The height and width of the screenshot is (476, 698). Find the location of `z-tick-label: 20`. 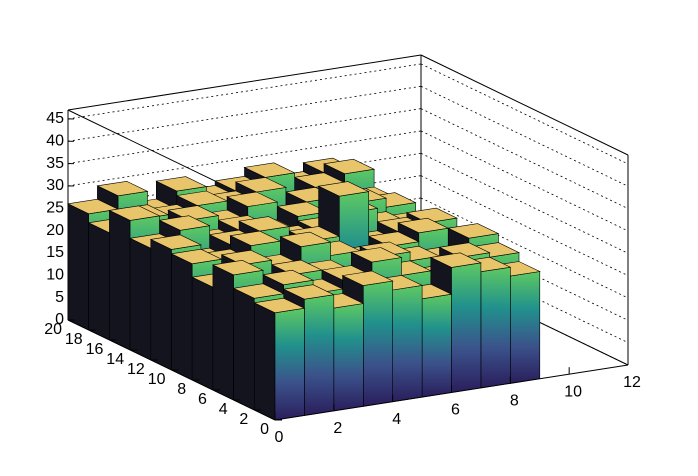

z-tick-label: 20 is located at coordinates (55, 230).